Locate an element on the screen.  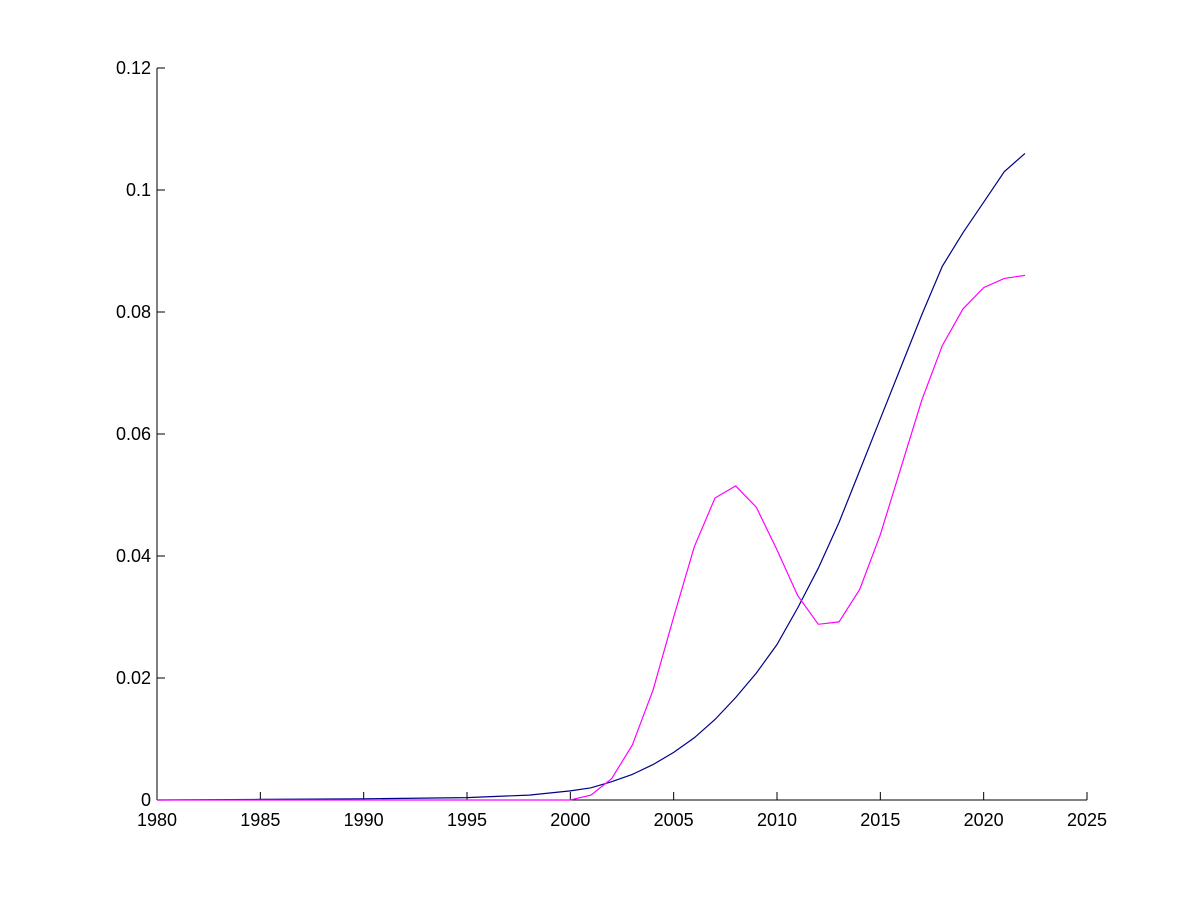
x-tick-label: 2010 is located at coordinates (777, 820).